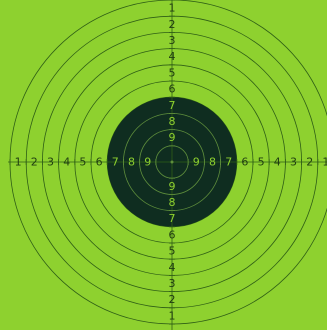 The image size is (327, 330). Describe the element at coordinates (172, 105) in the screenshot. I see `ring-number-top-6: 7` at that location.